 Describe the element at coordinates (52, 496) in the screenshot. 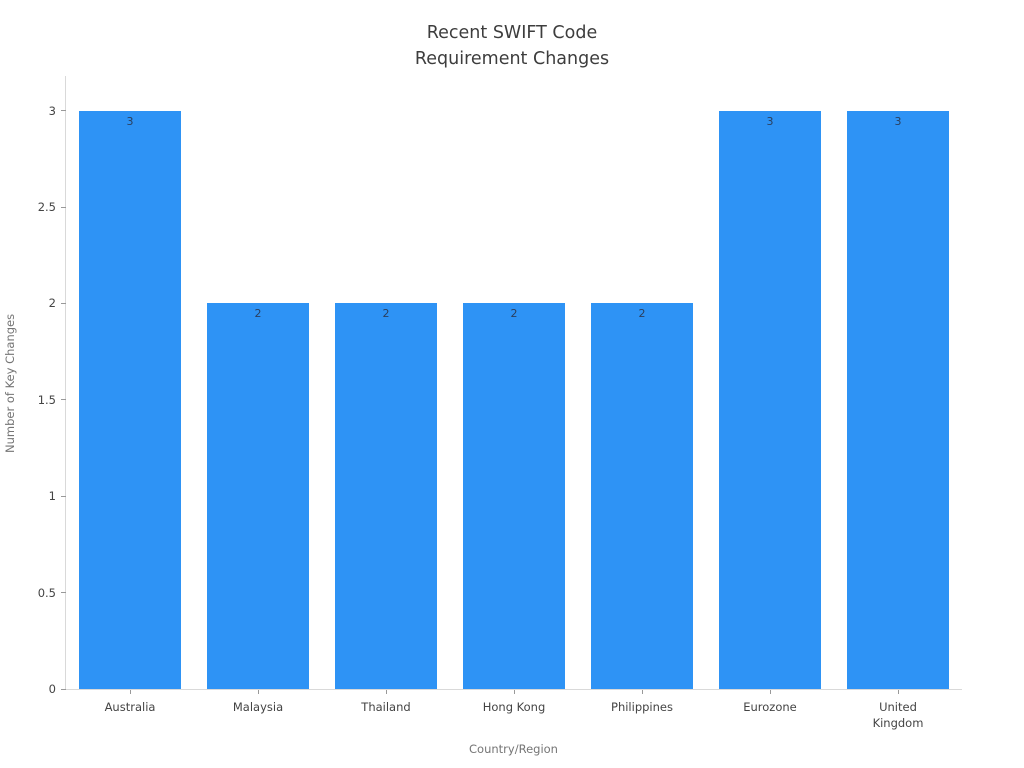

I see `y-tick-label: 1` at that location.